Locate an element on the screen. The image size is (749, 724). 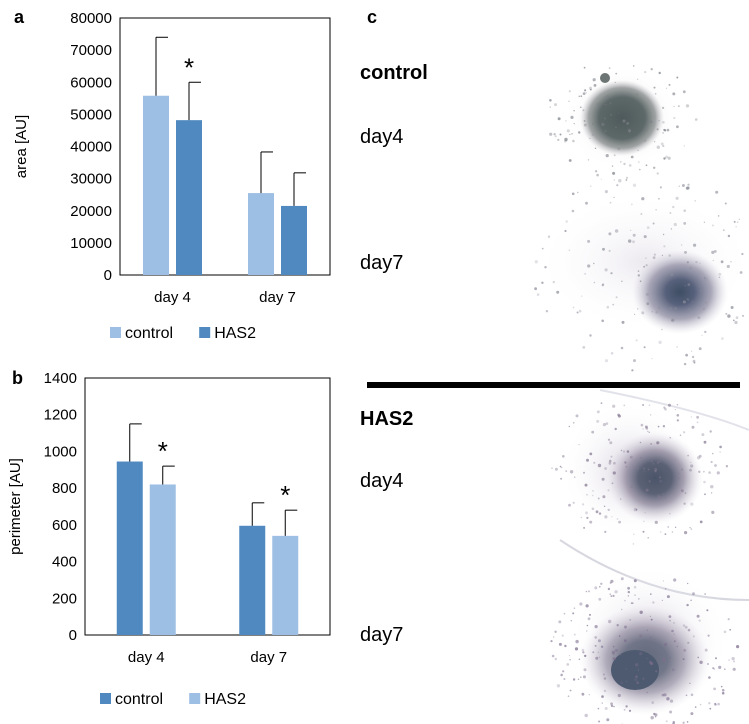
row-label-has2-day7: day7 is located at coordinates (382, 635).